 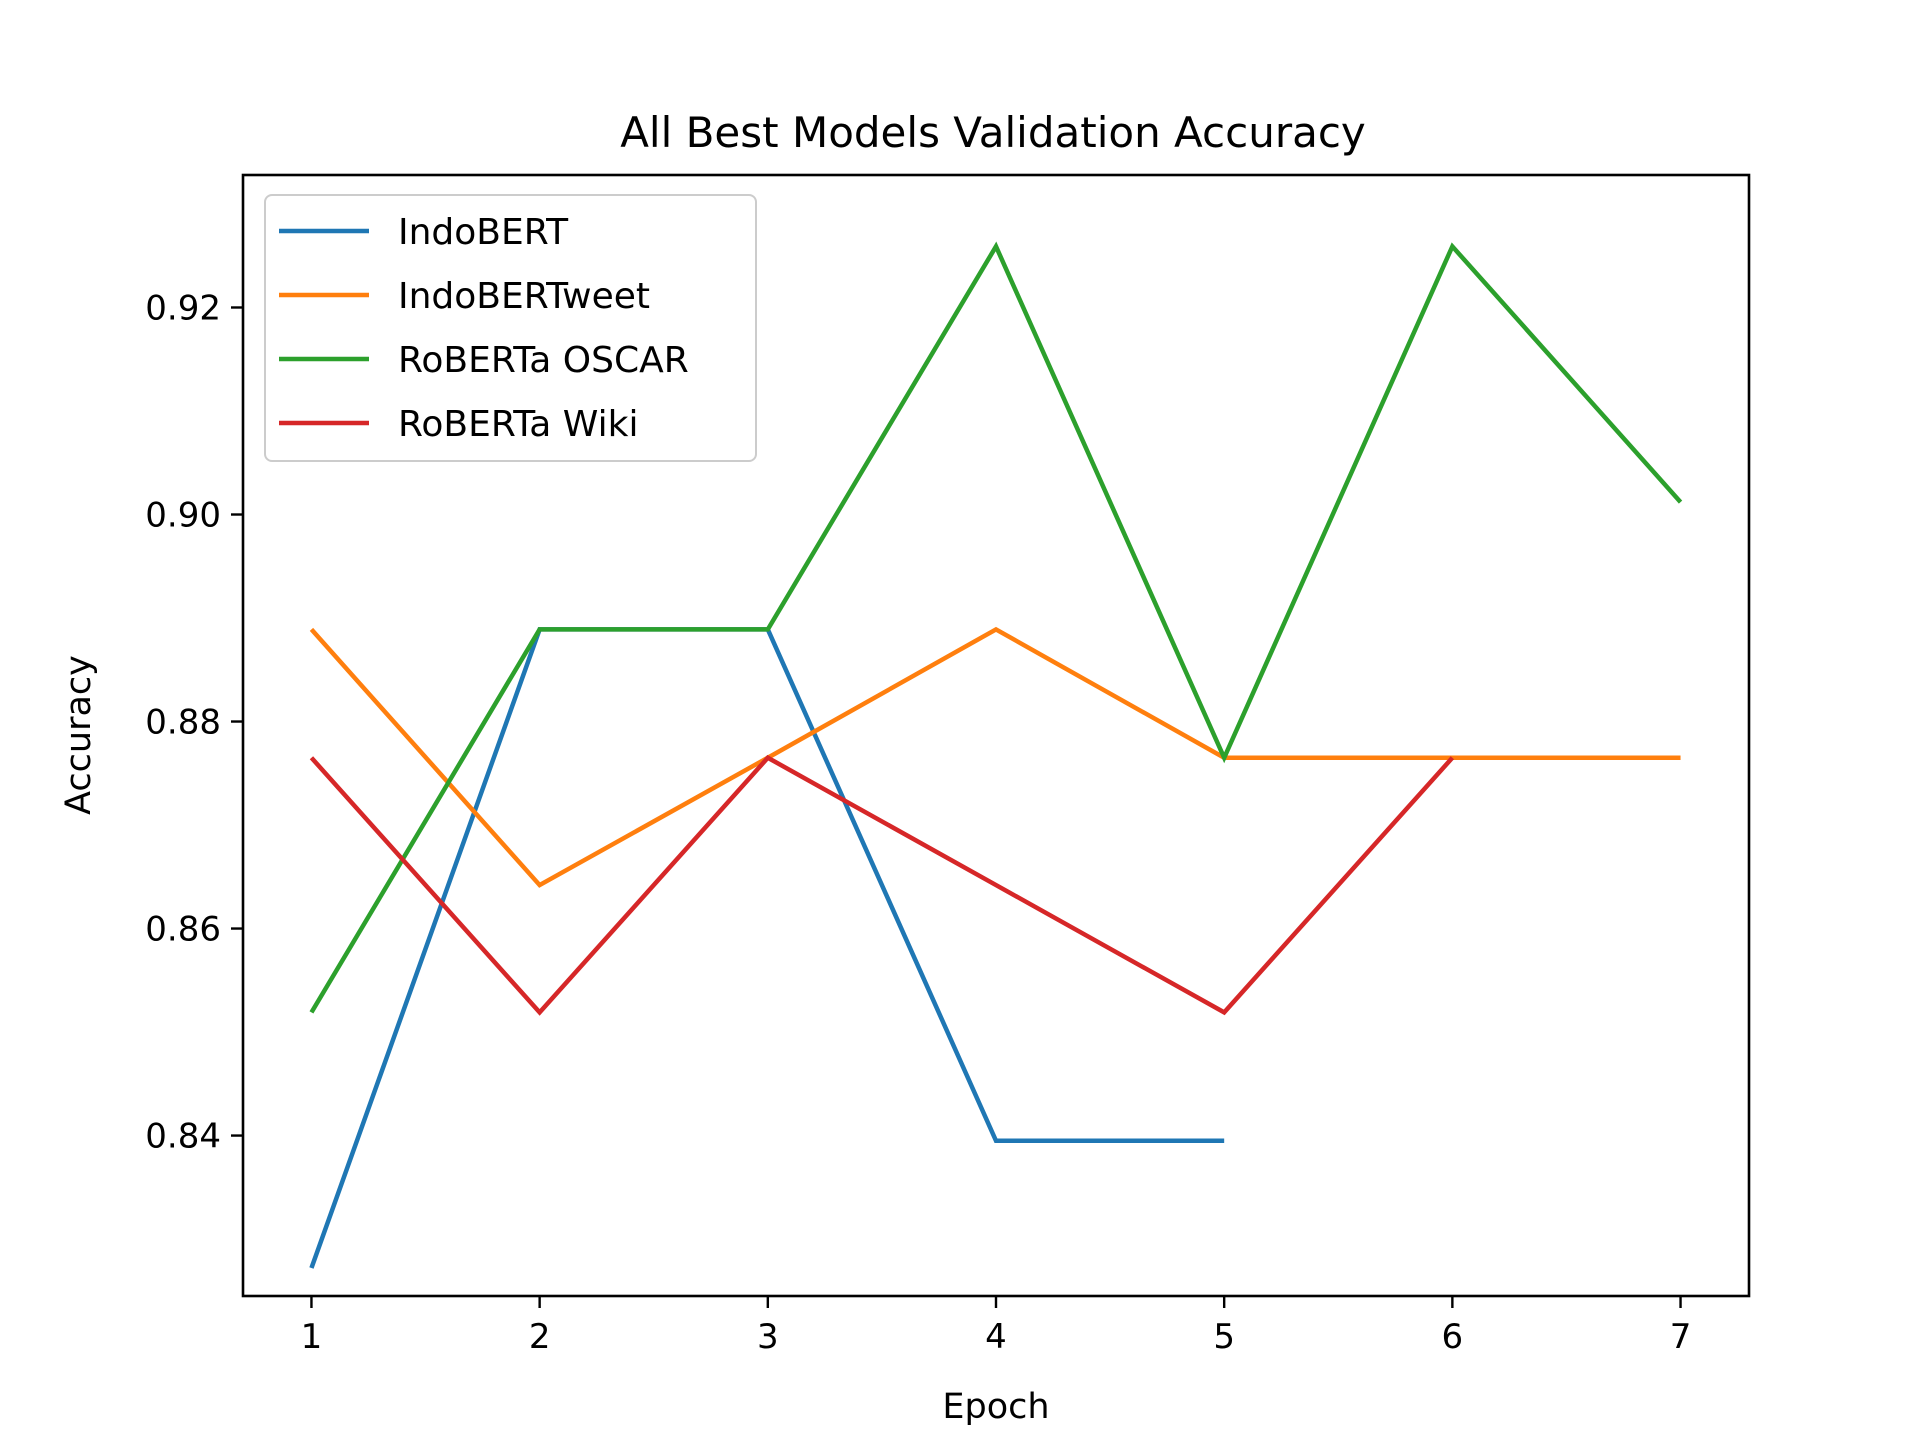 I want to click on x-tick-label: 3, so click(x=768, y=1337).